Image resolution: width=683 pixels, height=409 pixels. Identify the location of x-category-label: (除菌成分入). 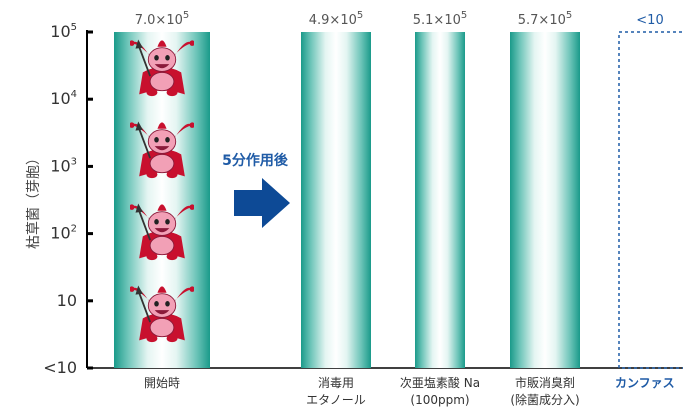
(544, 399).